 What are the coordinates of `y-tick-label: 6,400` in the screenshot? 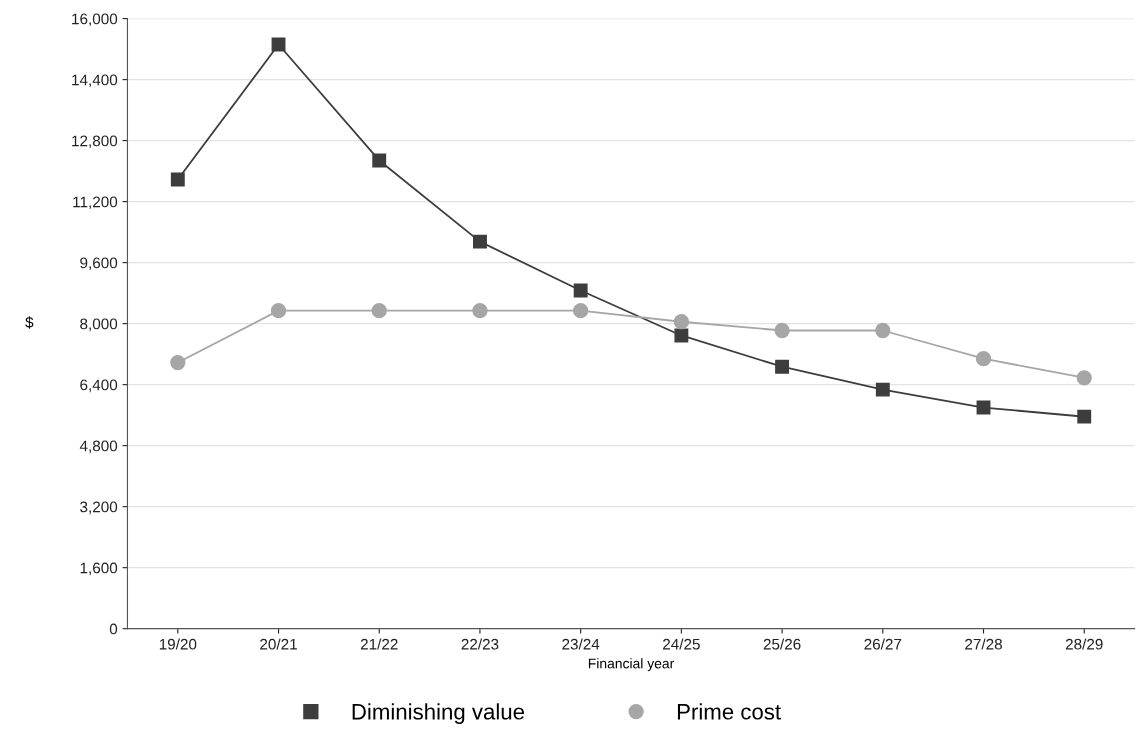 It's located at (99, 386).